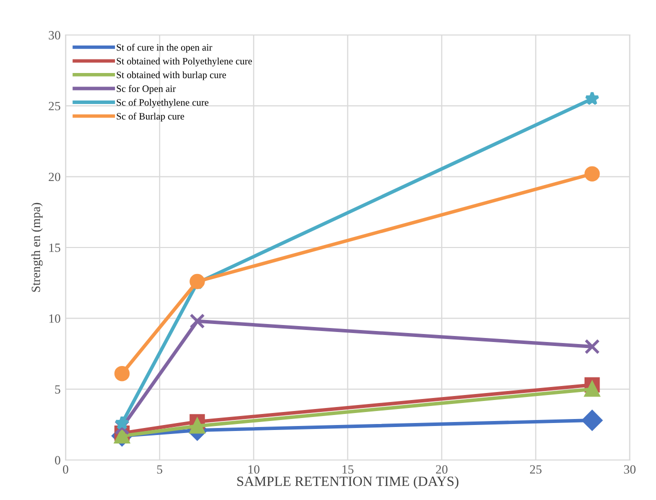  I want to click on legend-label: St obtained with Polyethylene cure, so click(184, 62).